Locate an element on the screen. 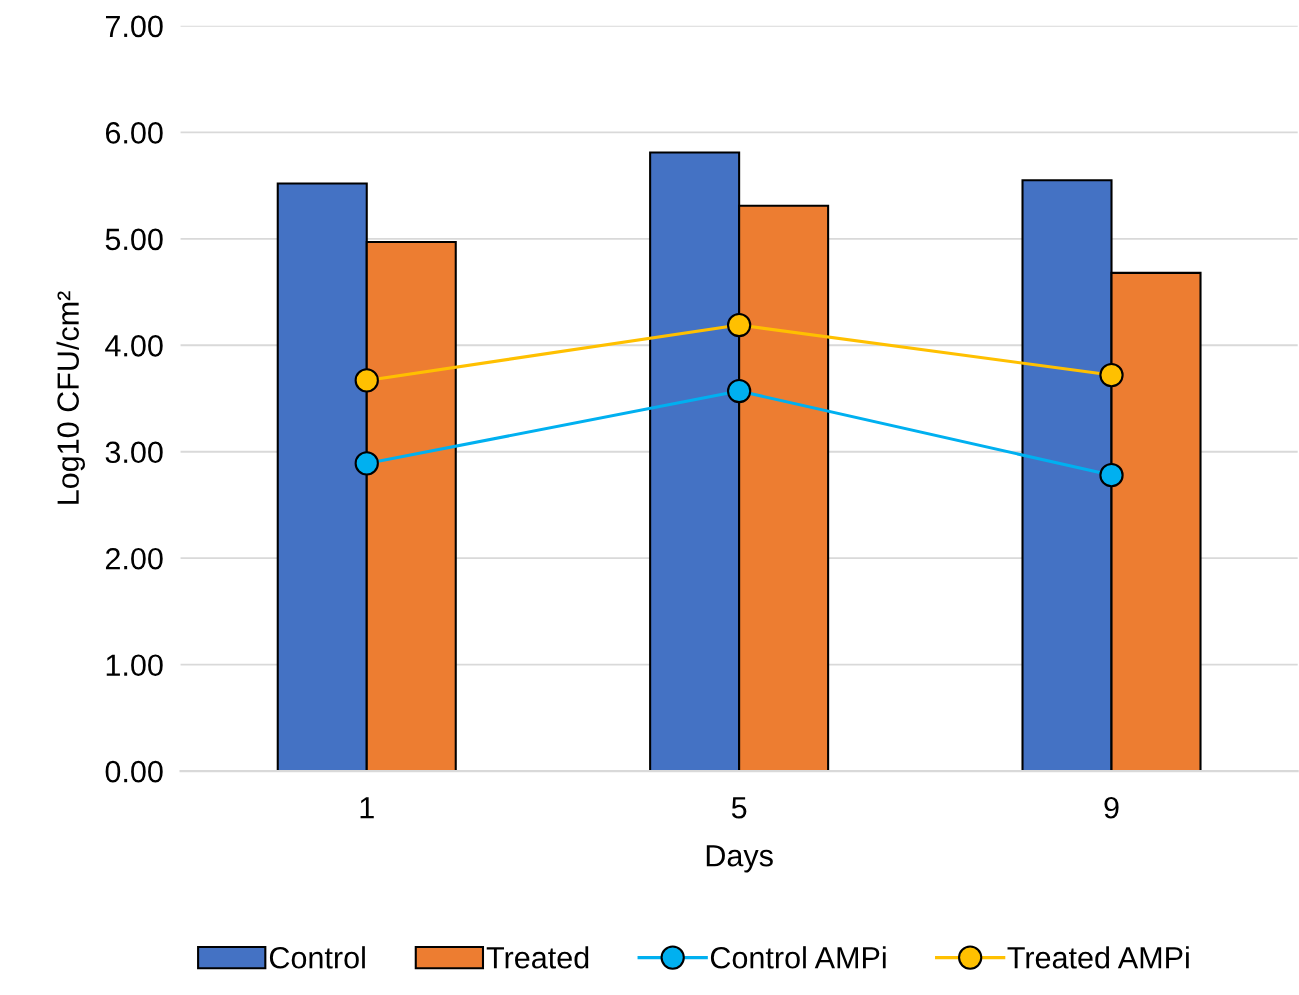 This screenshot has width=1299, height=995. legend-label: Treated AMPi is located at coordinates (1098, 957).